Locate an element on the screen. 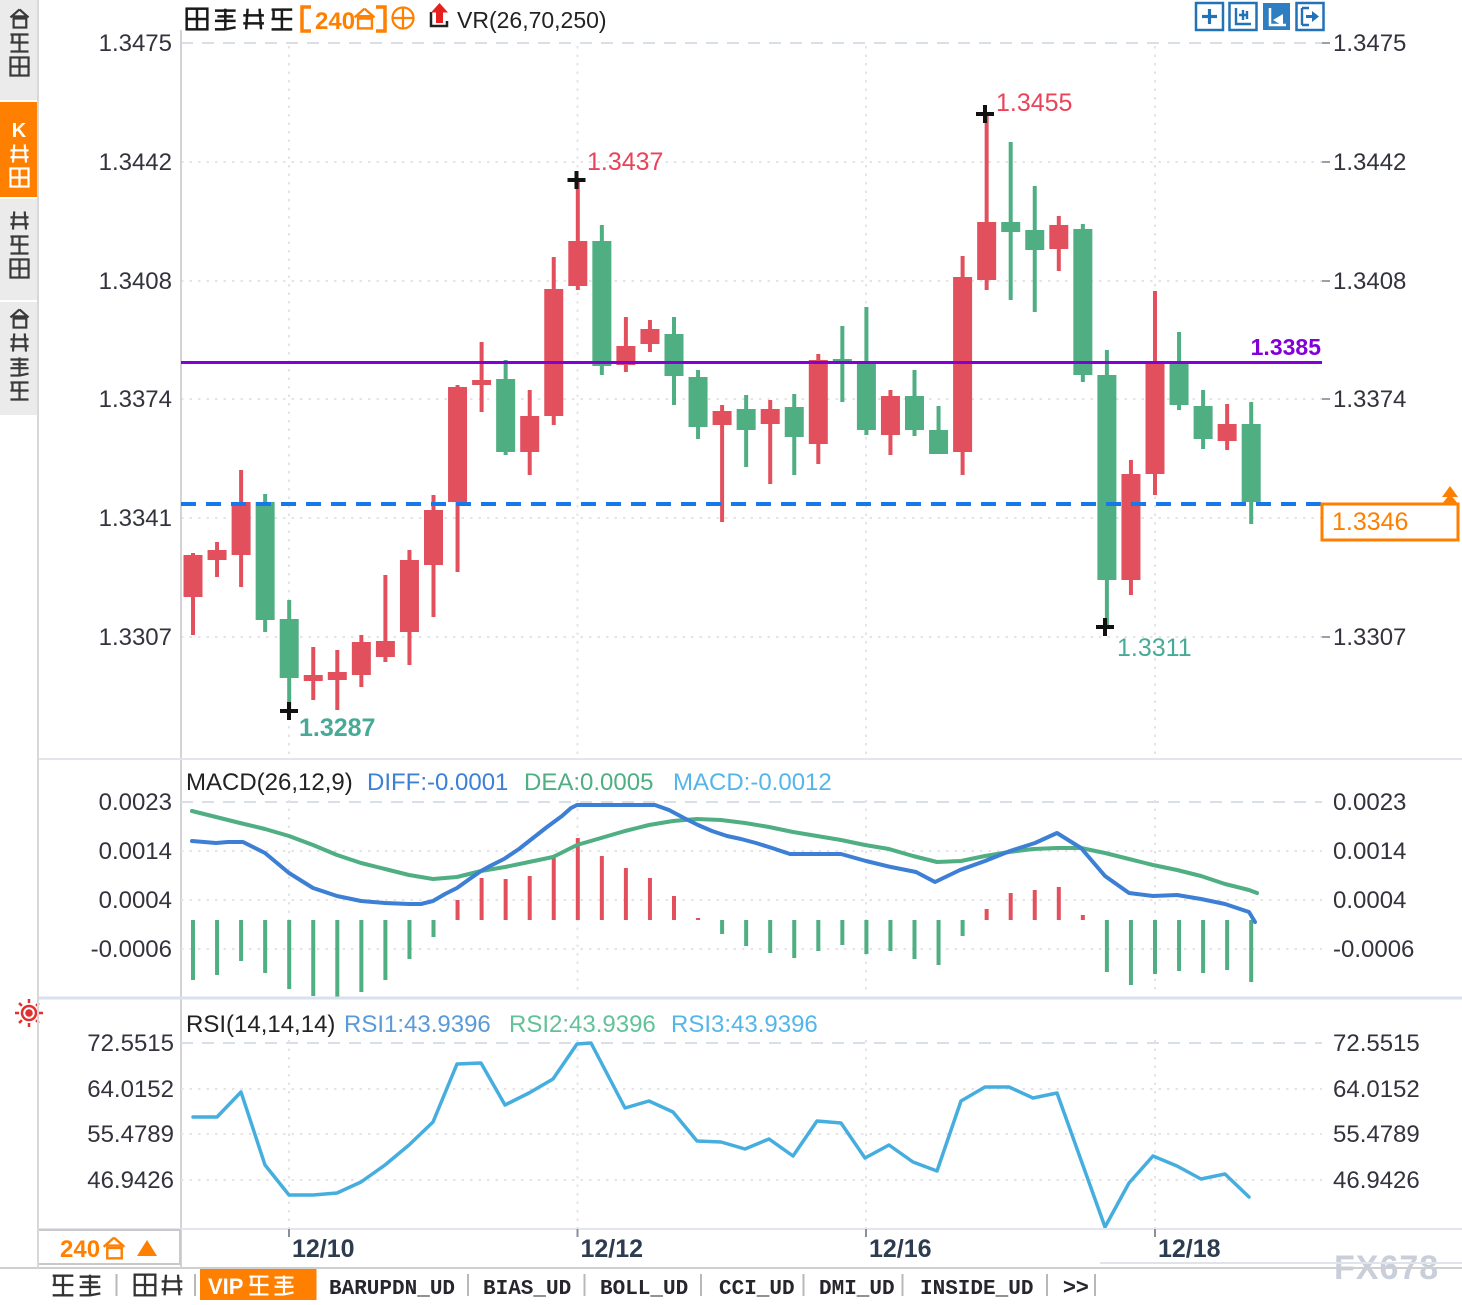 The image size is (1462, 1305). svg-text: RSI2:43.9396 is located at coordinates (582, 1024).